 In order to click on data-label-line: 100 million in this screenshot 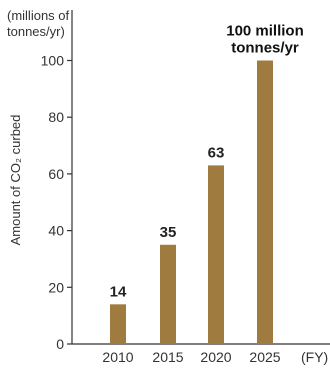, I will do `click(265, 31)`.